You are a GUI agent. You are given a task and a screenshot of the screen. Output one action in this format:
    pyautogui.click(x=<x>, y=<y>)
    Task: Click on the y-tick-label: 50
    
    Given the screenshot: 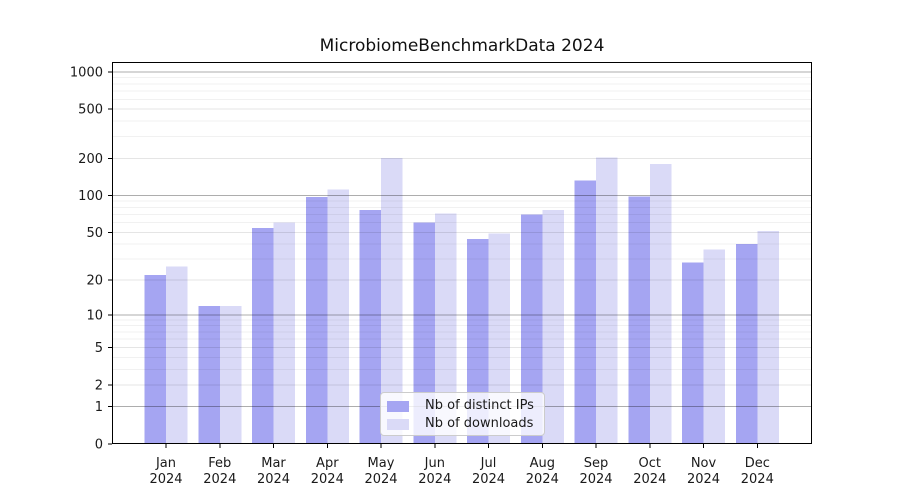 What is the action you would take?
    pyautogui.click(x=94, y=233)
    